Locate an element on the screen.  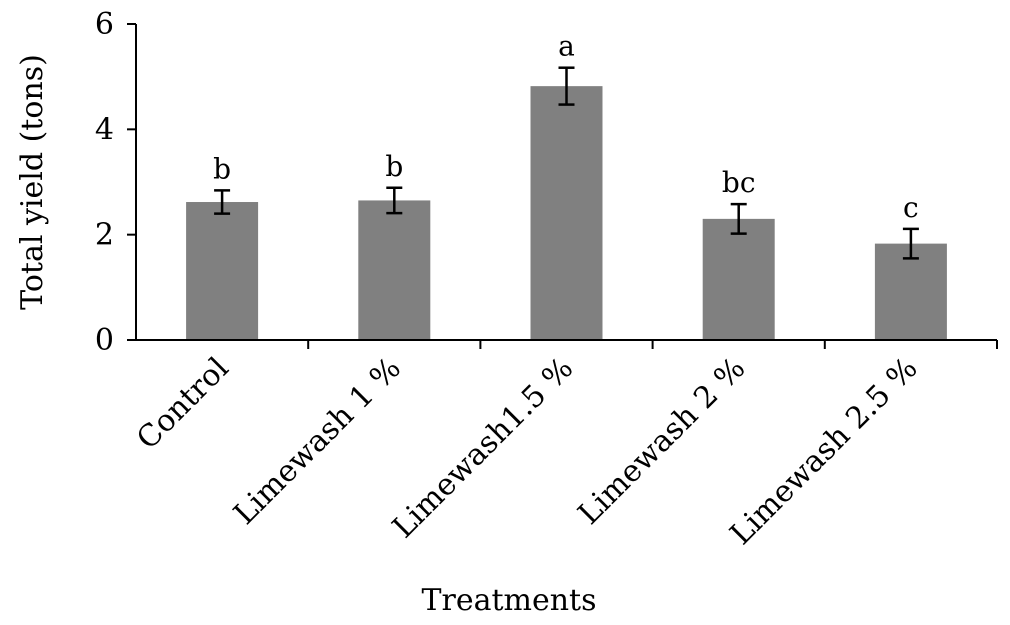
significance-letter: c is located at coordinates (911, 207).